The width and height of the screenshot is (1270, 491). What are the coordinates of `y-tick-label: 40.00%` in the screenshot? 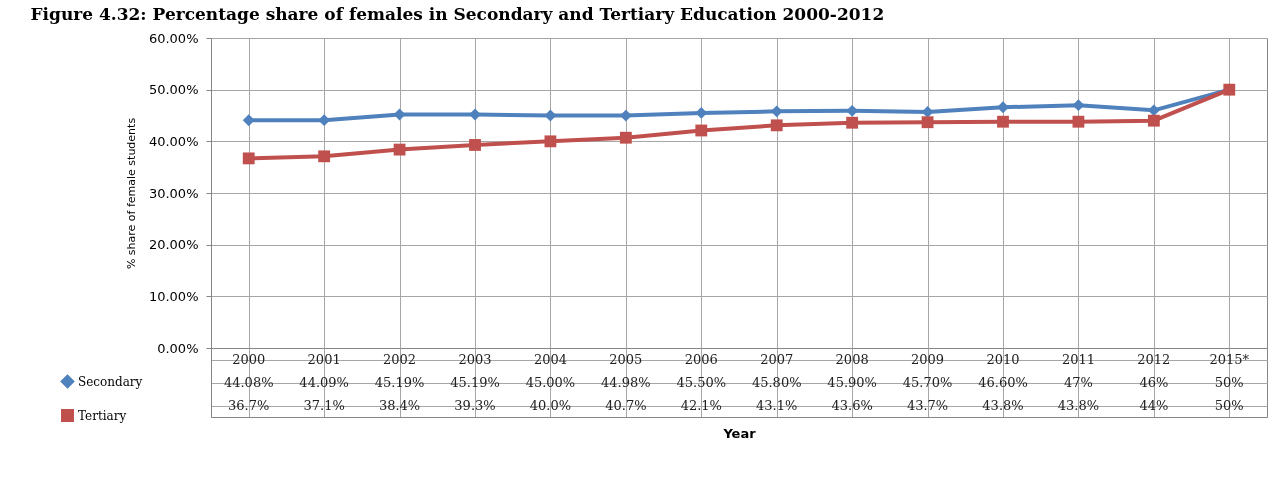 It's located at (173, 141).